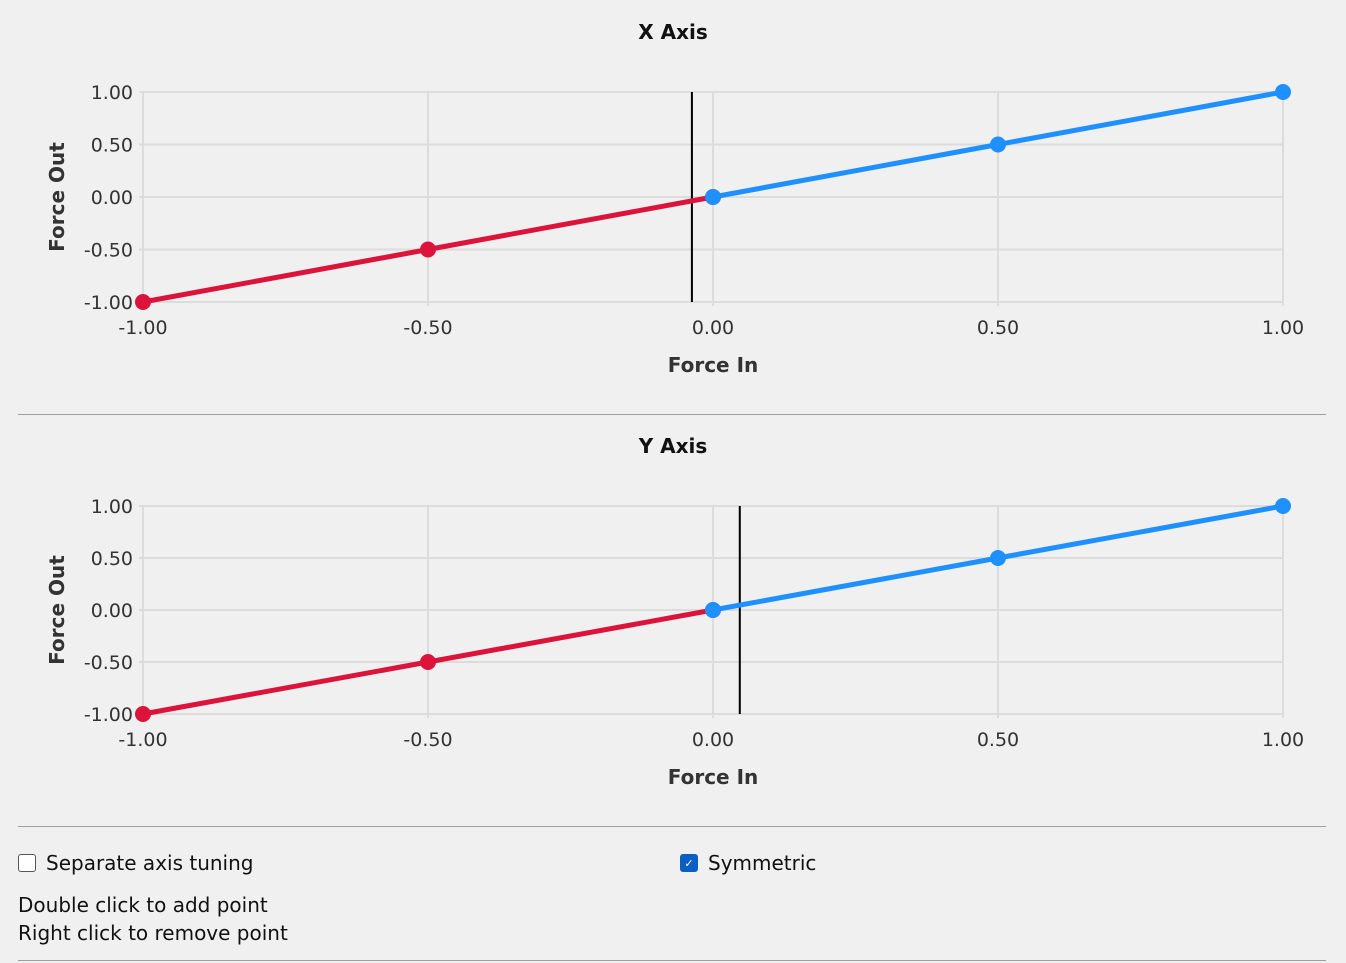  I want to click on symmetric-checkbox: ✓ Symmetric, so click(748, 863).